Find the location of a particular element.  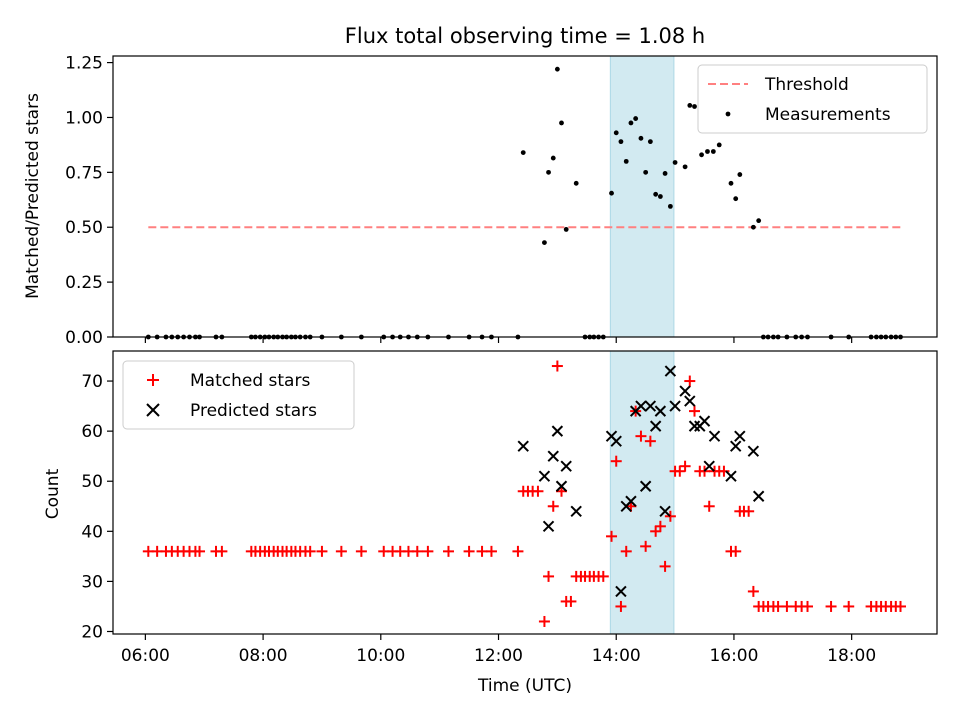

top-legend-box is located at coordinates (812, 99).